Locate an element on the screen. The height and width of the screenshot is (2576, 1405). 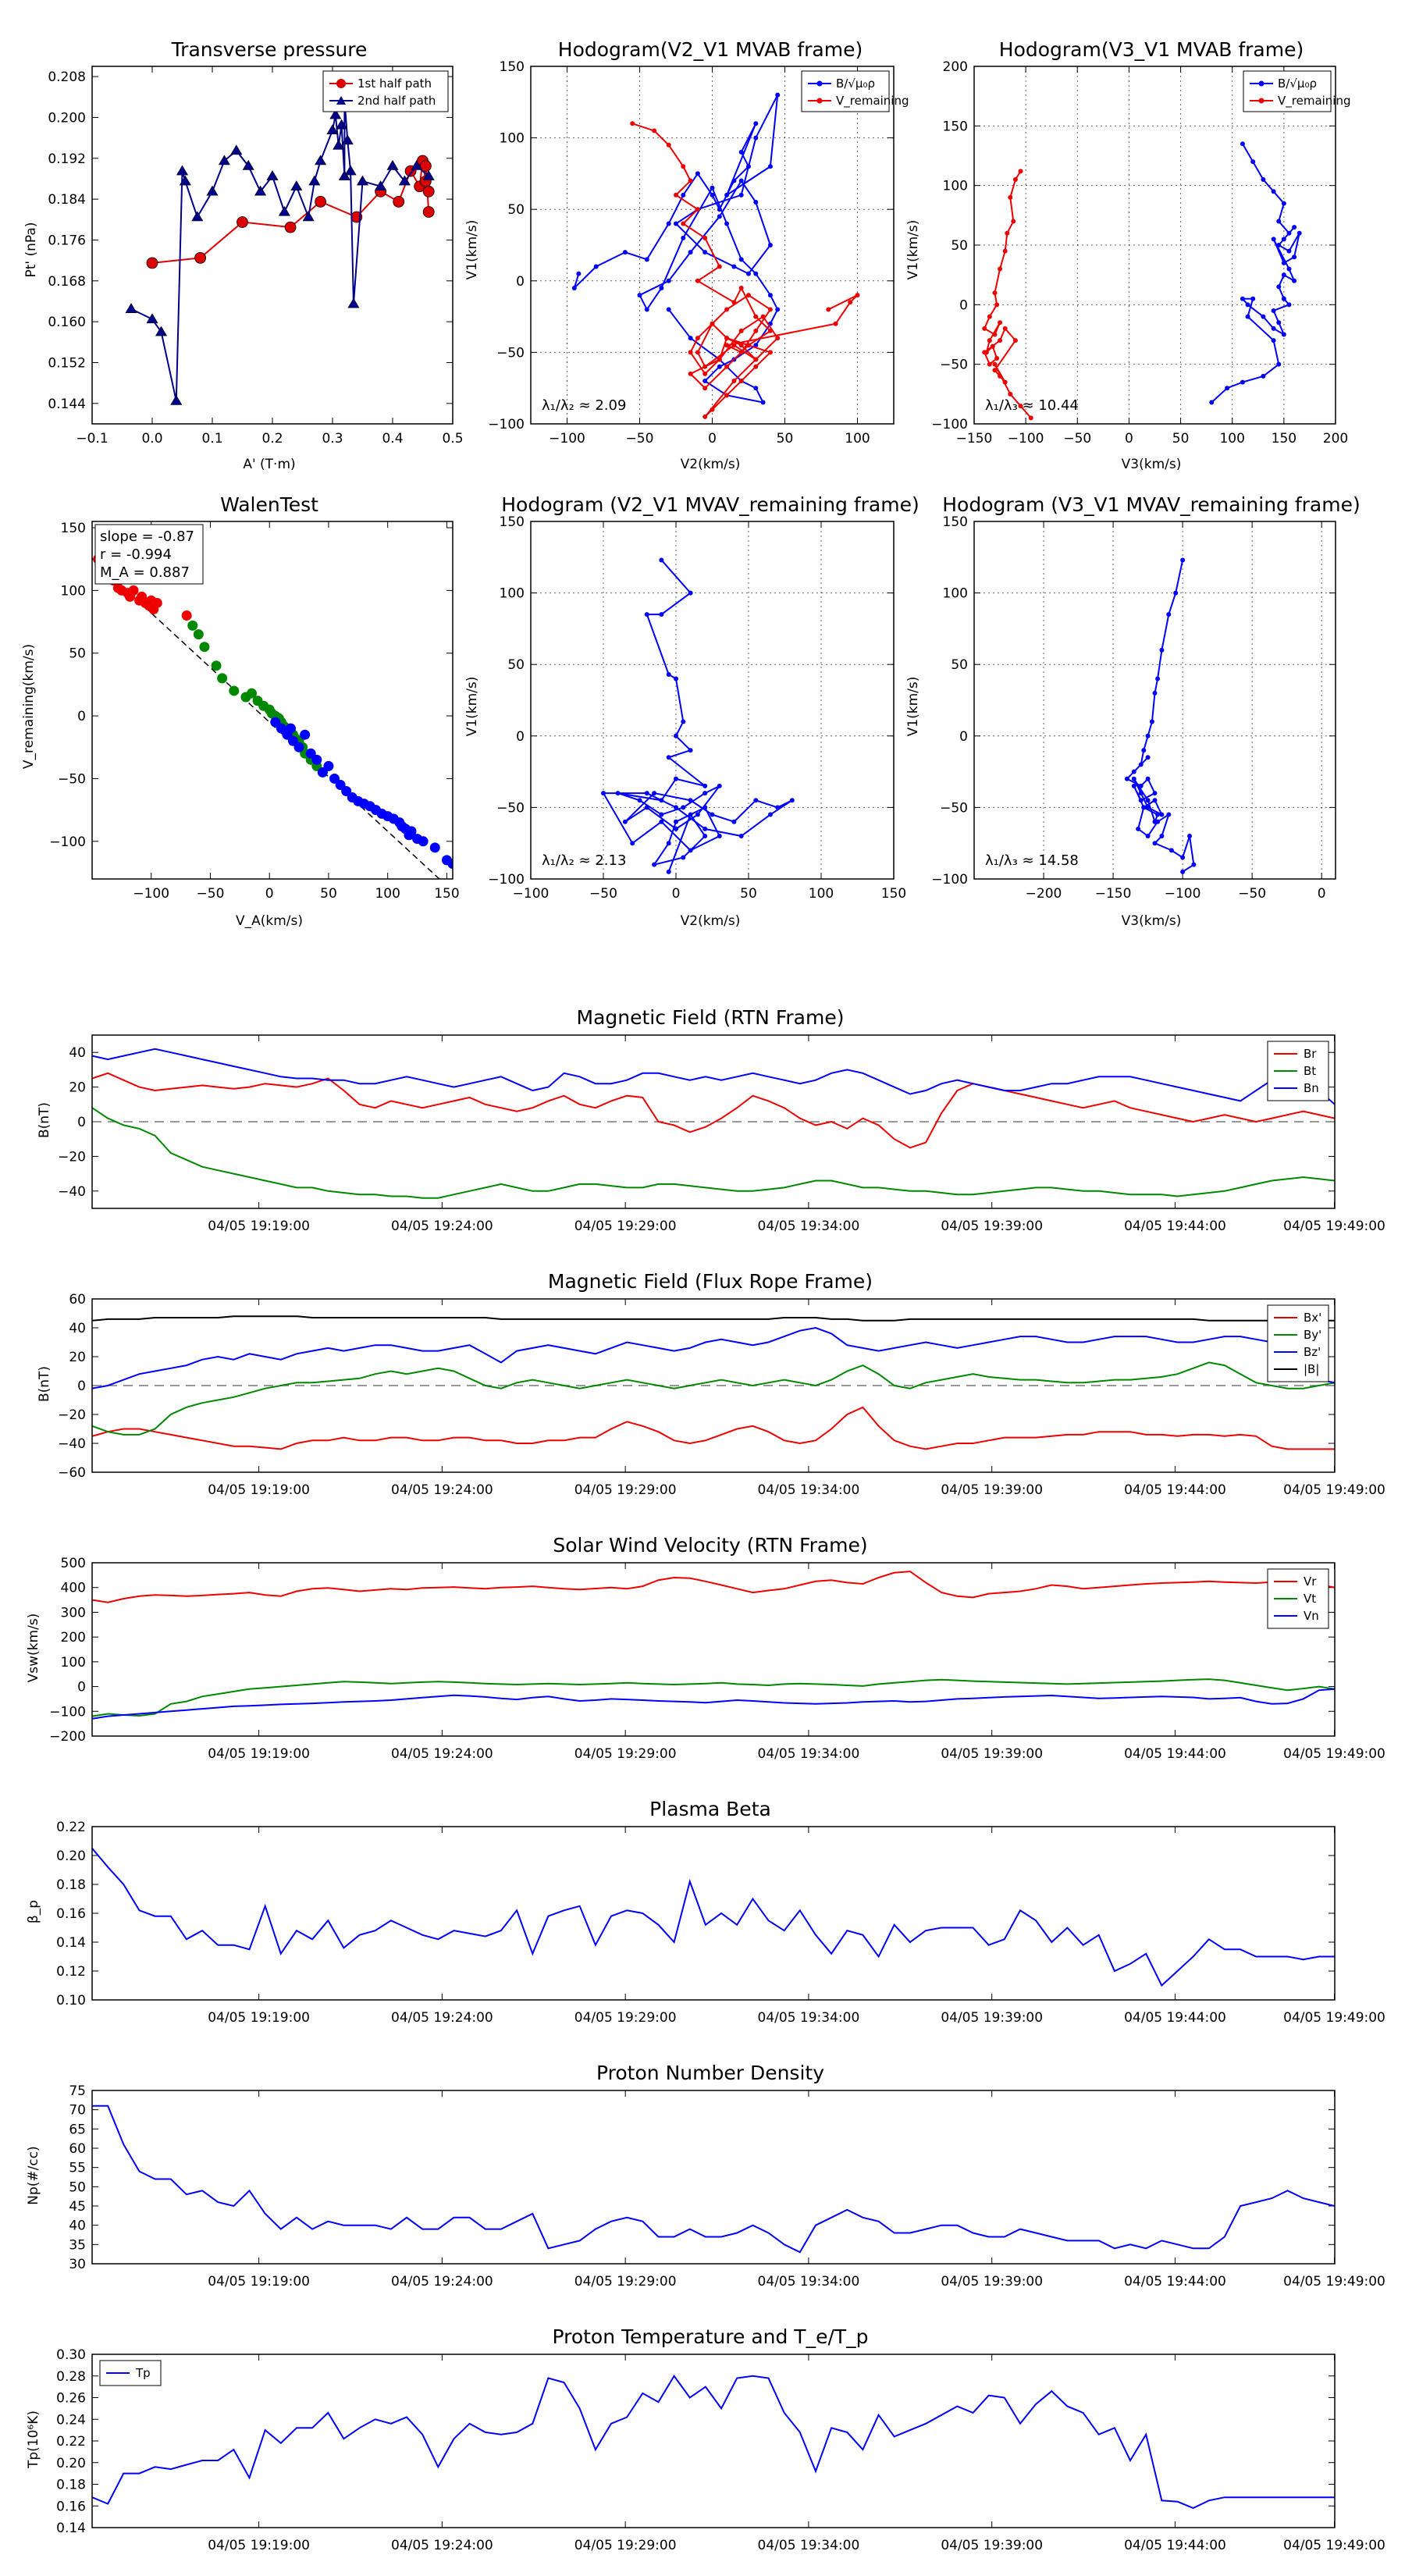
x-tick-label: 0.0 is located at coordinates (152, 439).